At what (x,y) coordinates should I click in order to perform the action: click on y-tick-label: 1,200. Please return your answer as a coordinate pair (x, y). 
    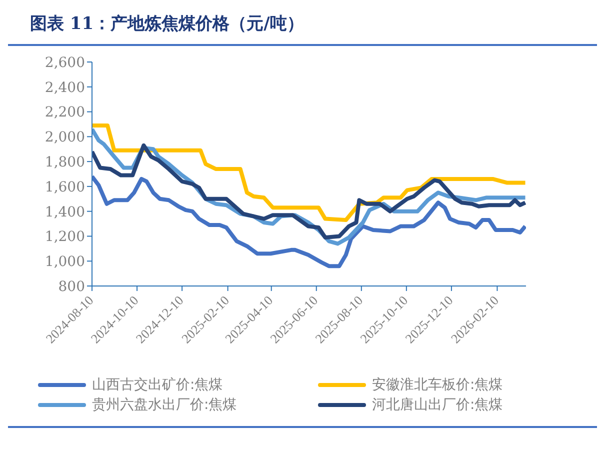
    Looking at the image, I should click on (64, 237).